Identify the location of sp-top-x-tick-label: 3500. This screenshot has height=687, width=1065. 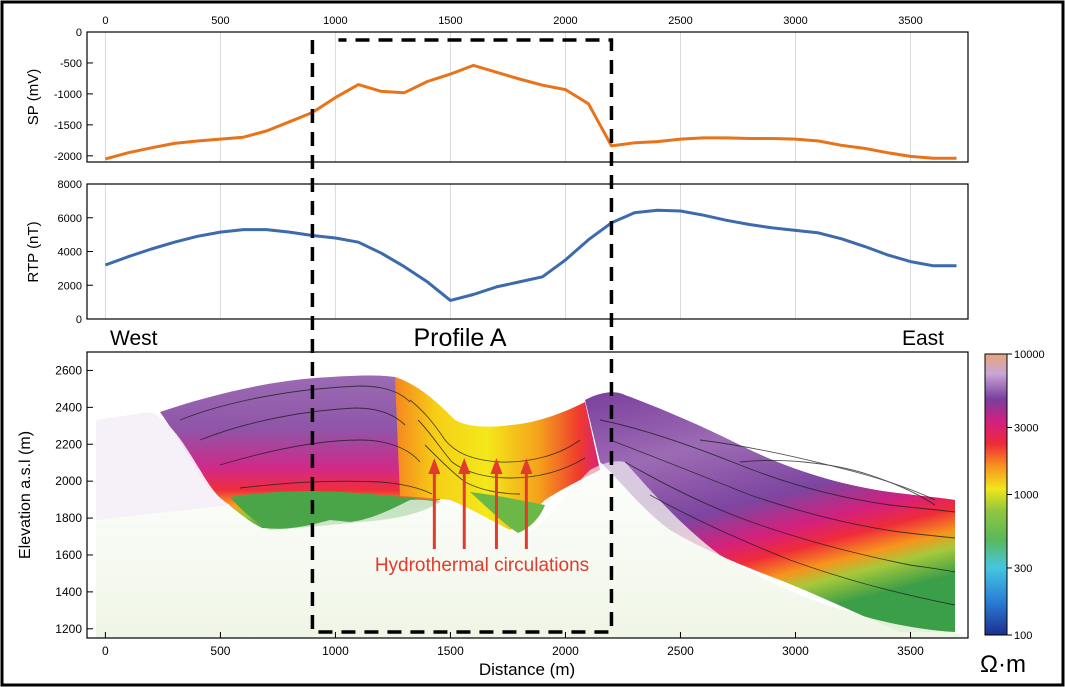
(910, 21).